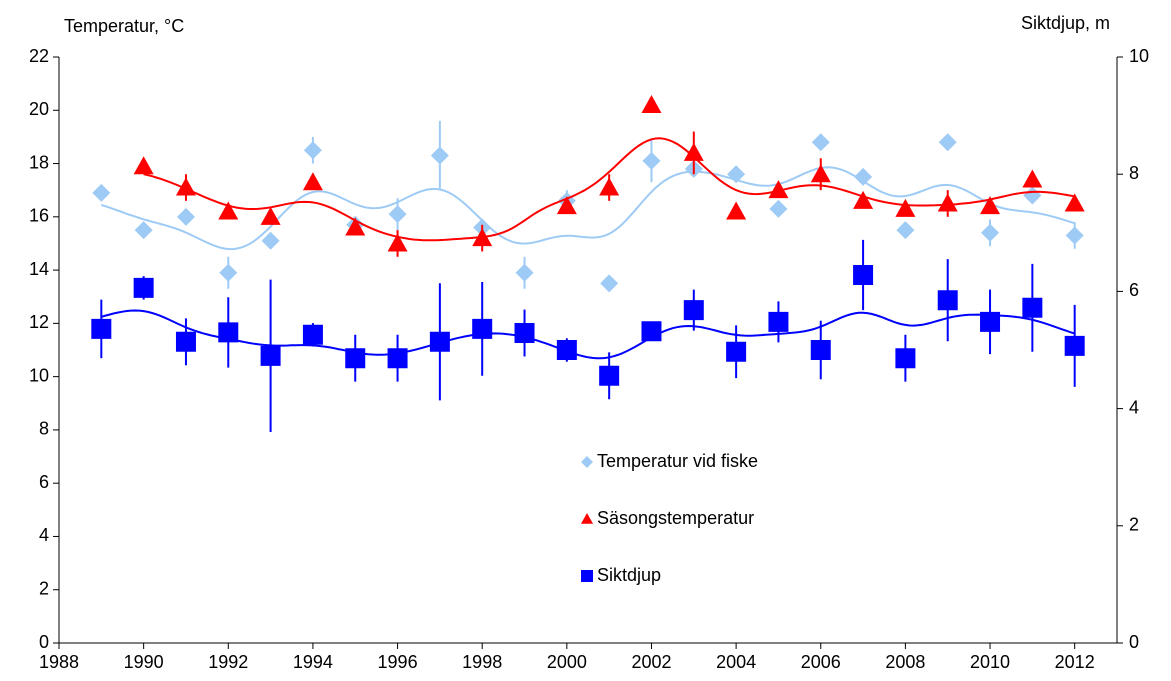 The height and width of the screenshot is (681, 1171). What do you see at coordinates (59, 662) in the screenshot?
I see `x-tick-label: 1988` at bounding box center [59, 662].